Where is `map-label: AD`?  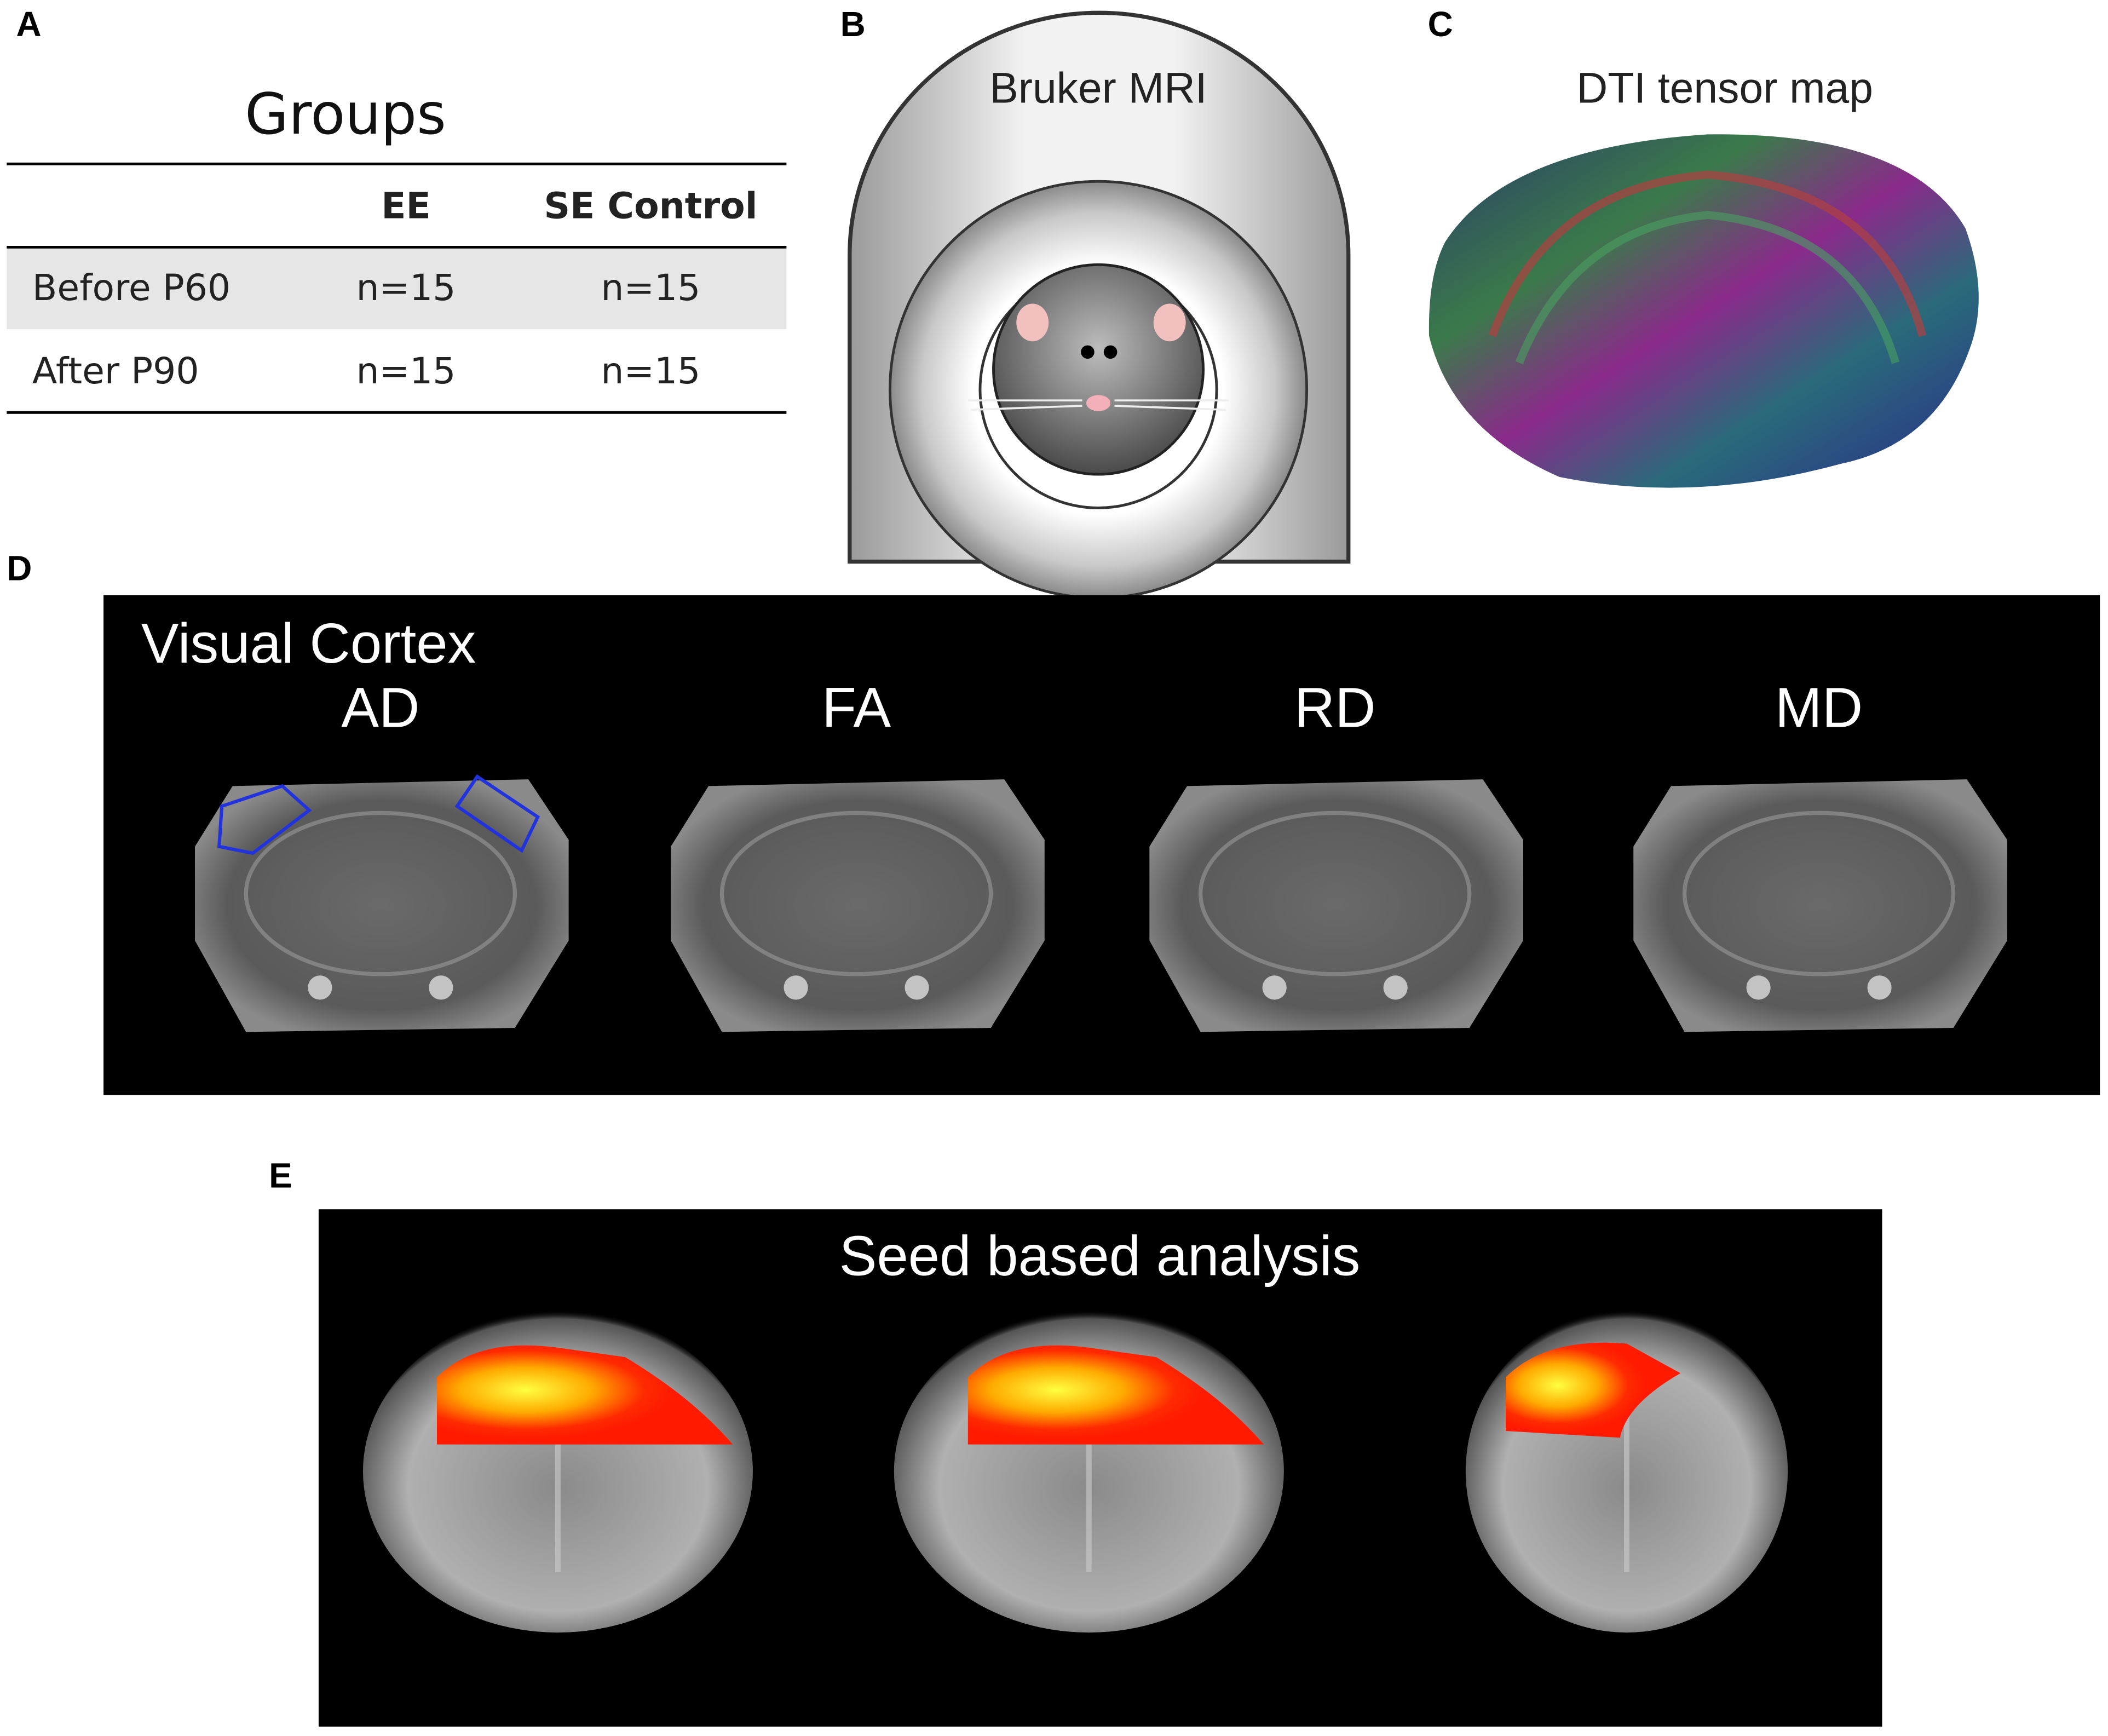
map-label: AD is located at coordinates (380, 707).